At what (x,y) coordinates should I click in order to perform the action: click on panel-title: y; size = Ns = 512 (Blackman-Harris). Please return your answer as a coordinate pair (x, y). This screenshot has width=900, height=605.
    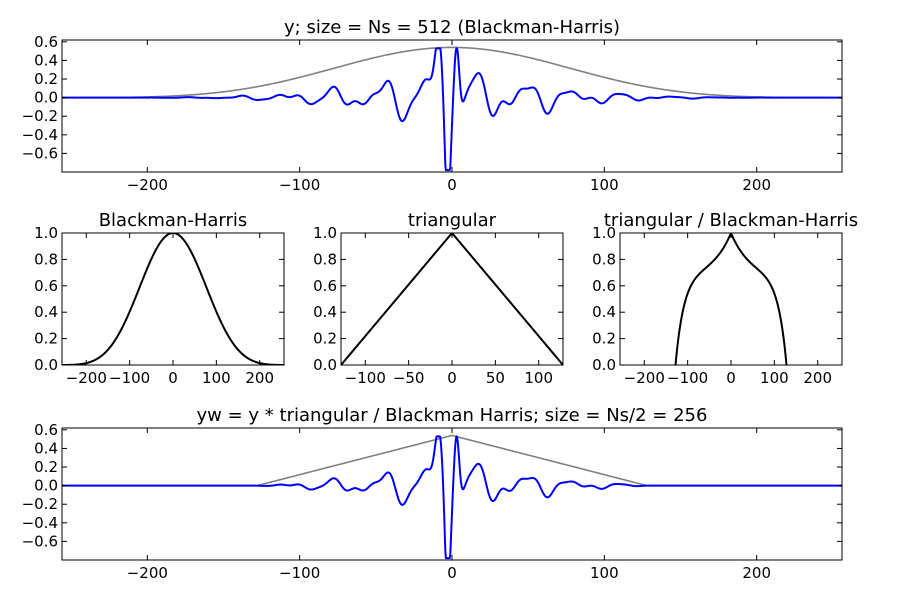
    Looking at the image, I should click on (452, 27).